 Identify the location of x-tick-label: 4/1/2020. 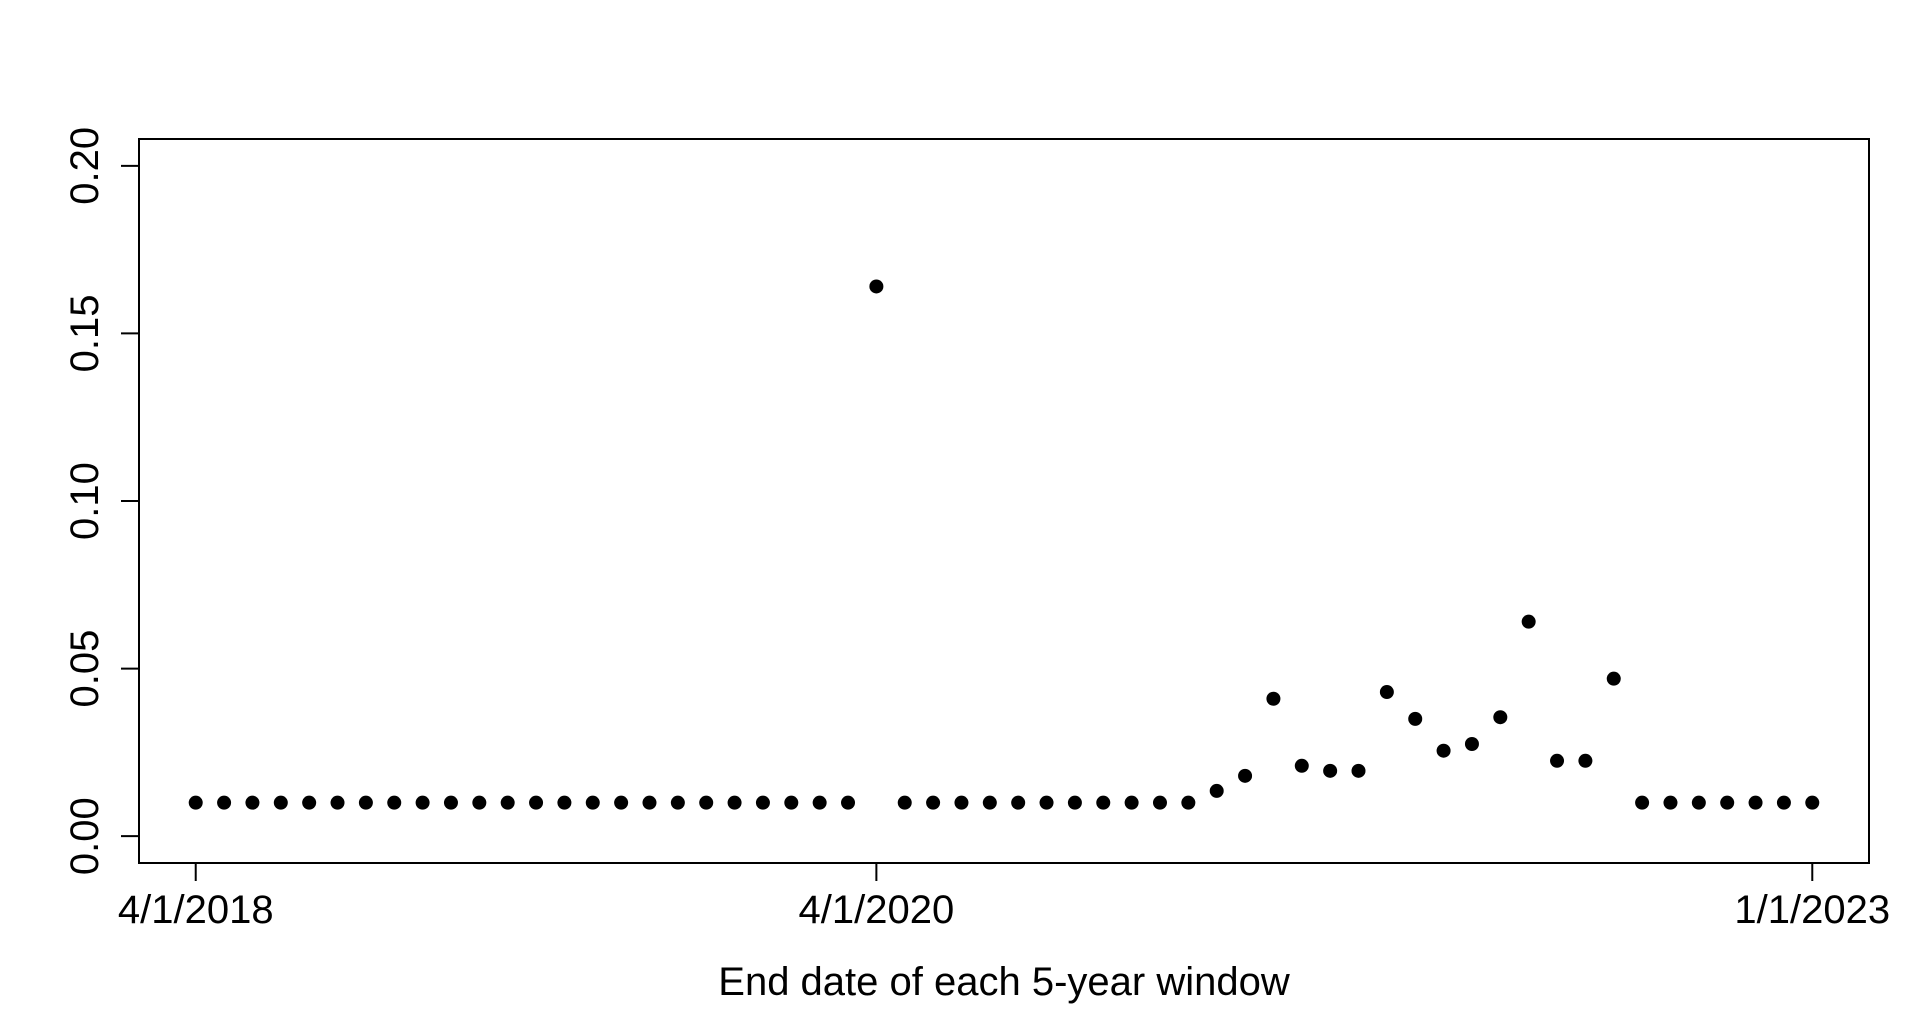
(877, 910).